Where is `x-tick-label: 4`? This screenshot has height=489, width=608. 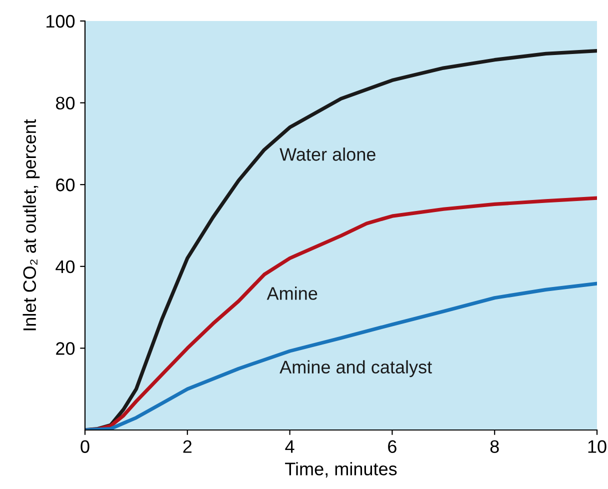
x-tick-label: 4 is located at coordinates (289, 446).